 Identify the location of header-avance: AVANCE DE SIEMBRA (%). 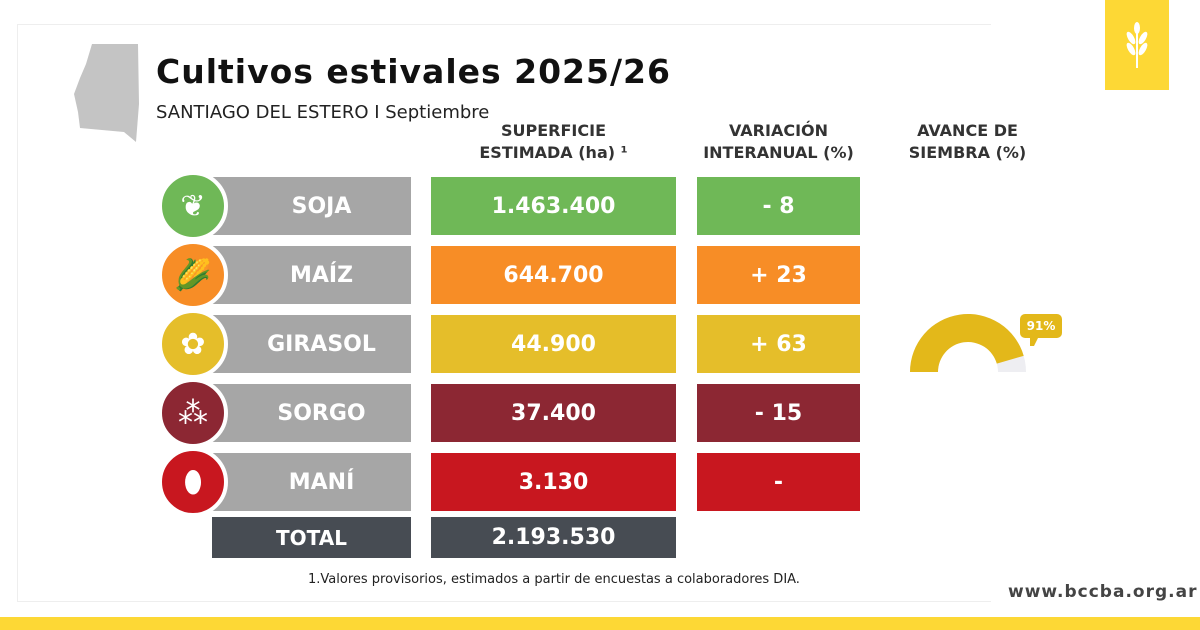
(967, 141).